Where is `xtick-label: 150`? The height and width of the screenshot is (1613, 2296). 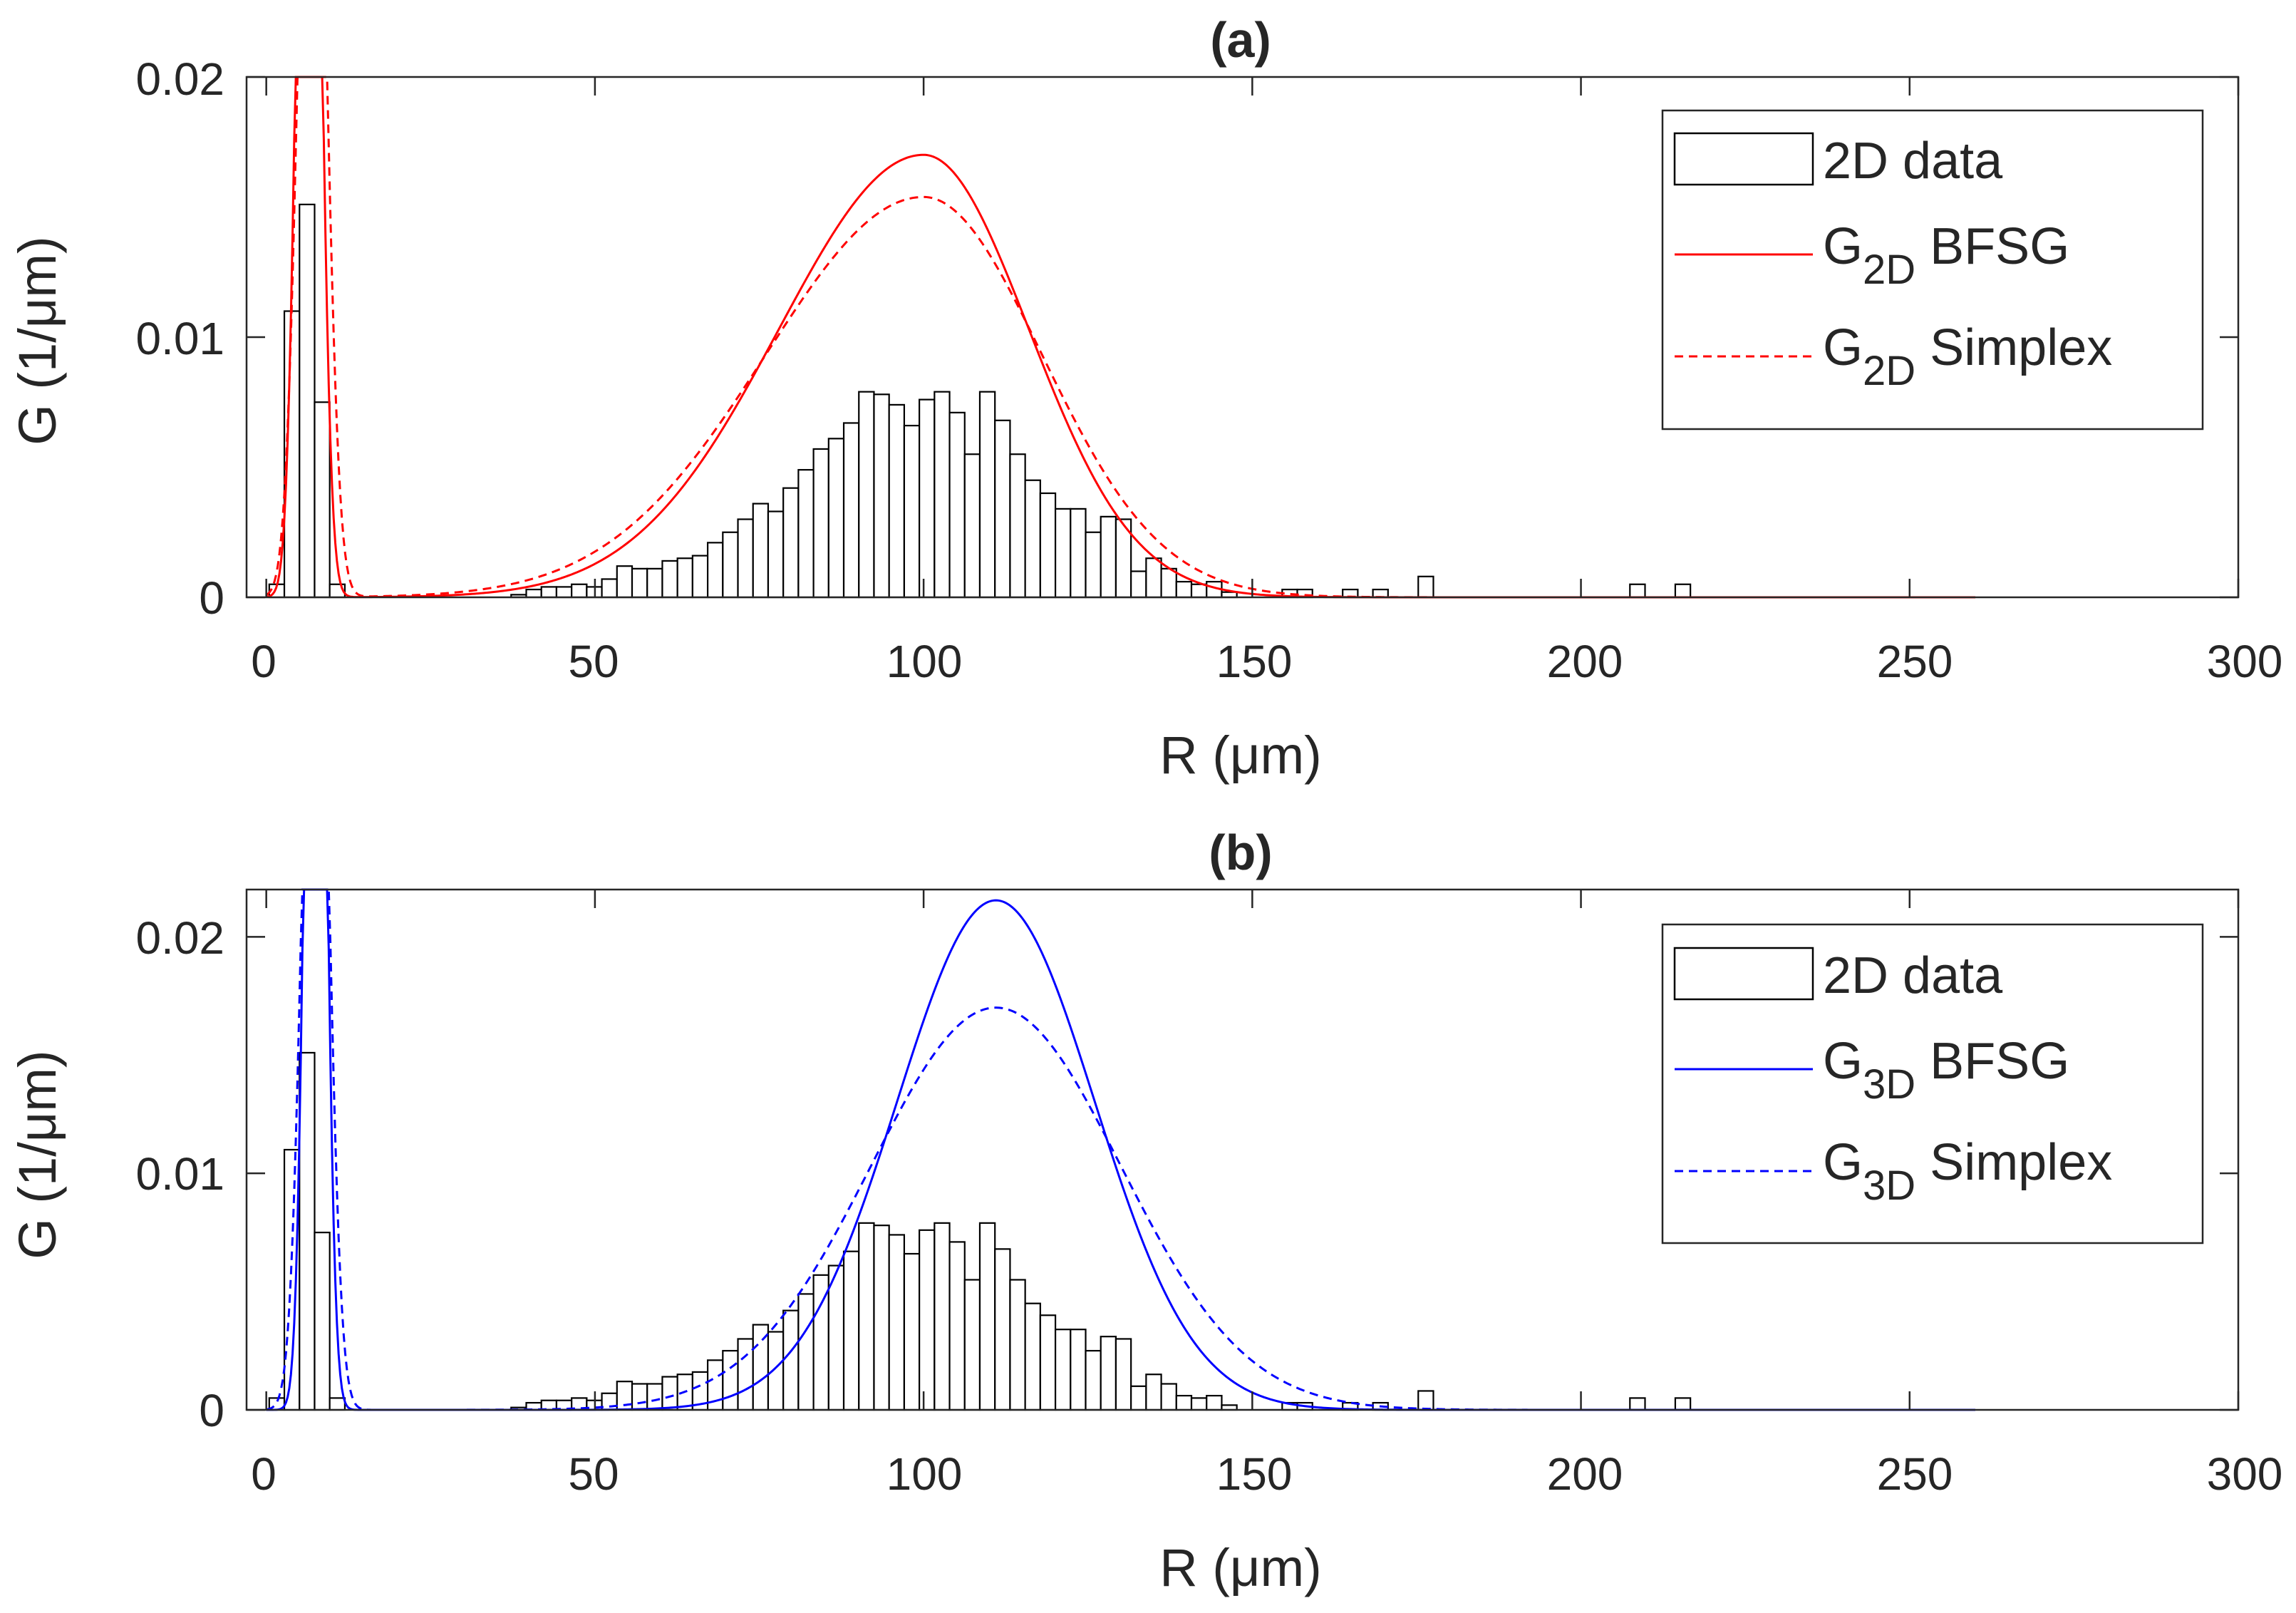 xtick-label: 150 is located at coordinates (1254, 1474).